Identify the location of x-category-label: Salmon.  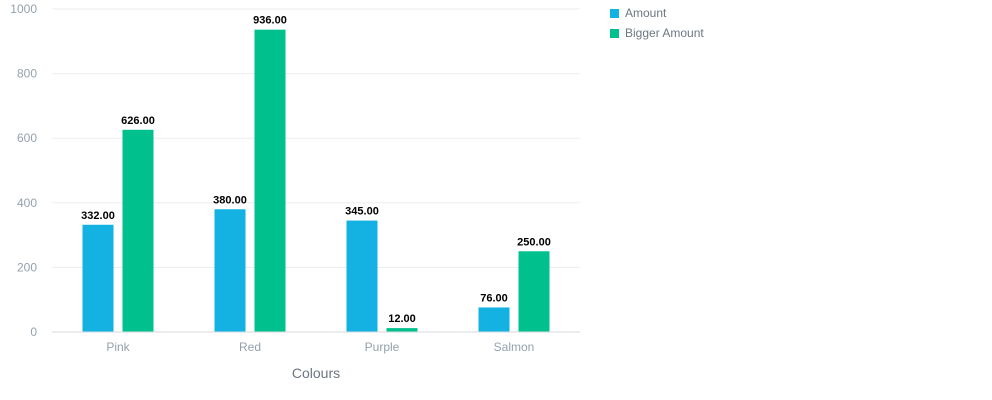
(514, 347).